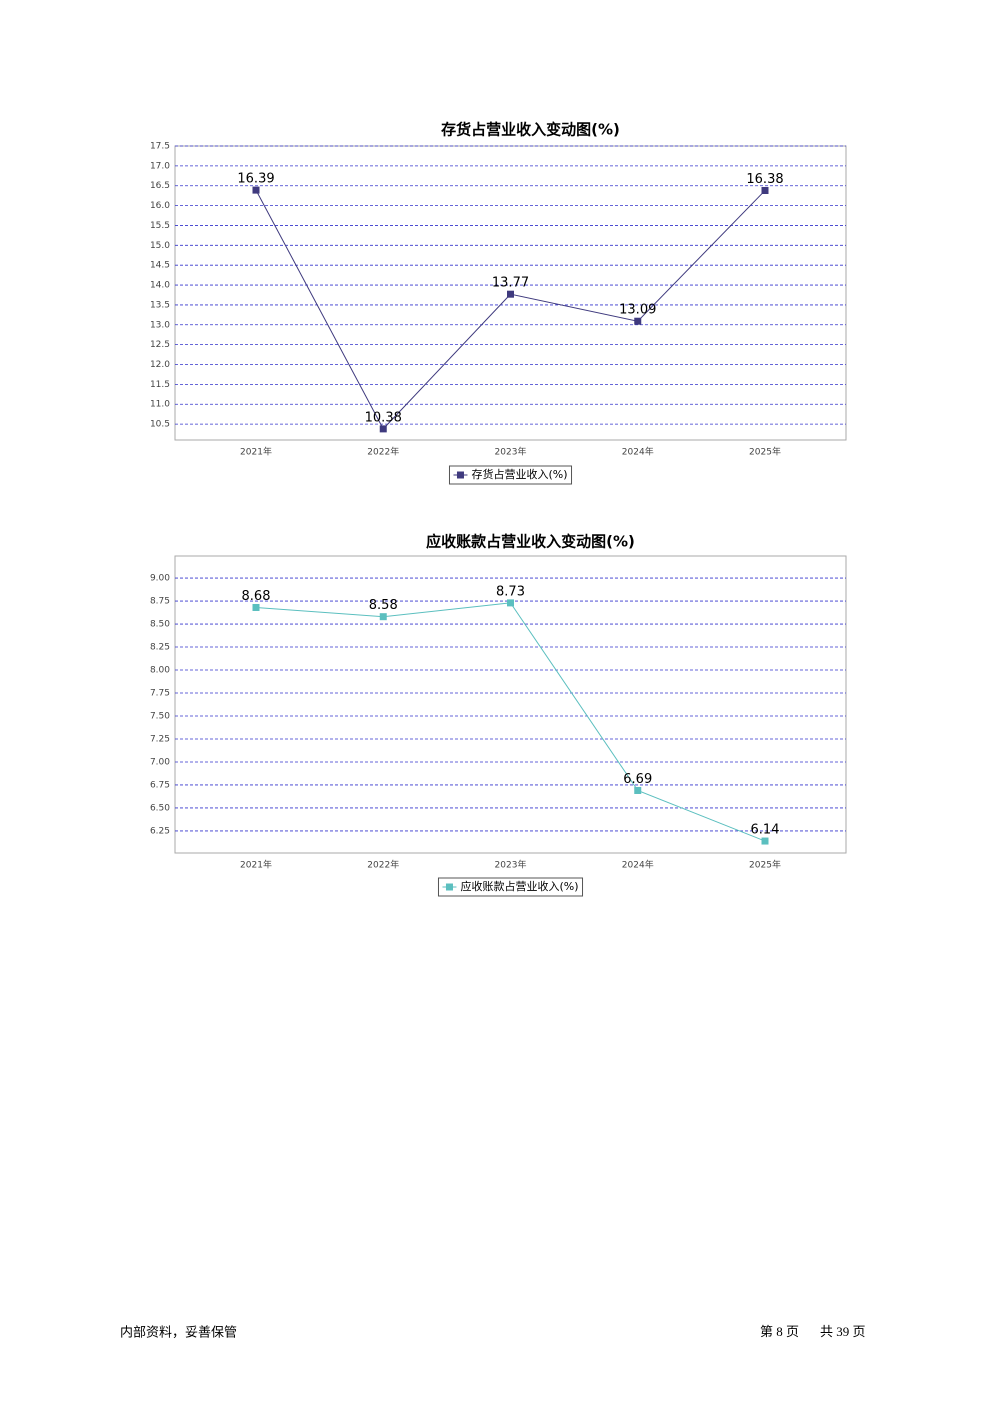 The height and width of the screenshot is (1403, 992). I want to click on y-tick-label: 13.5, so click(160, 305).